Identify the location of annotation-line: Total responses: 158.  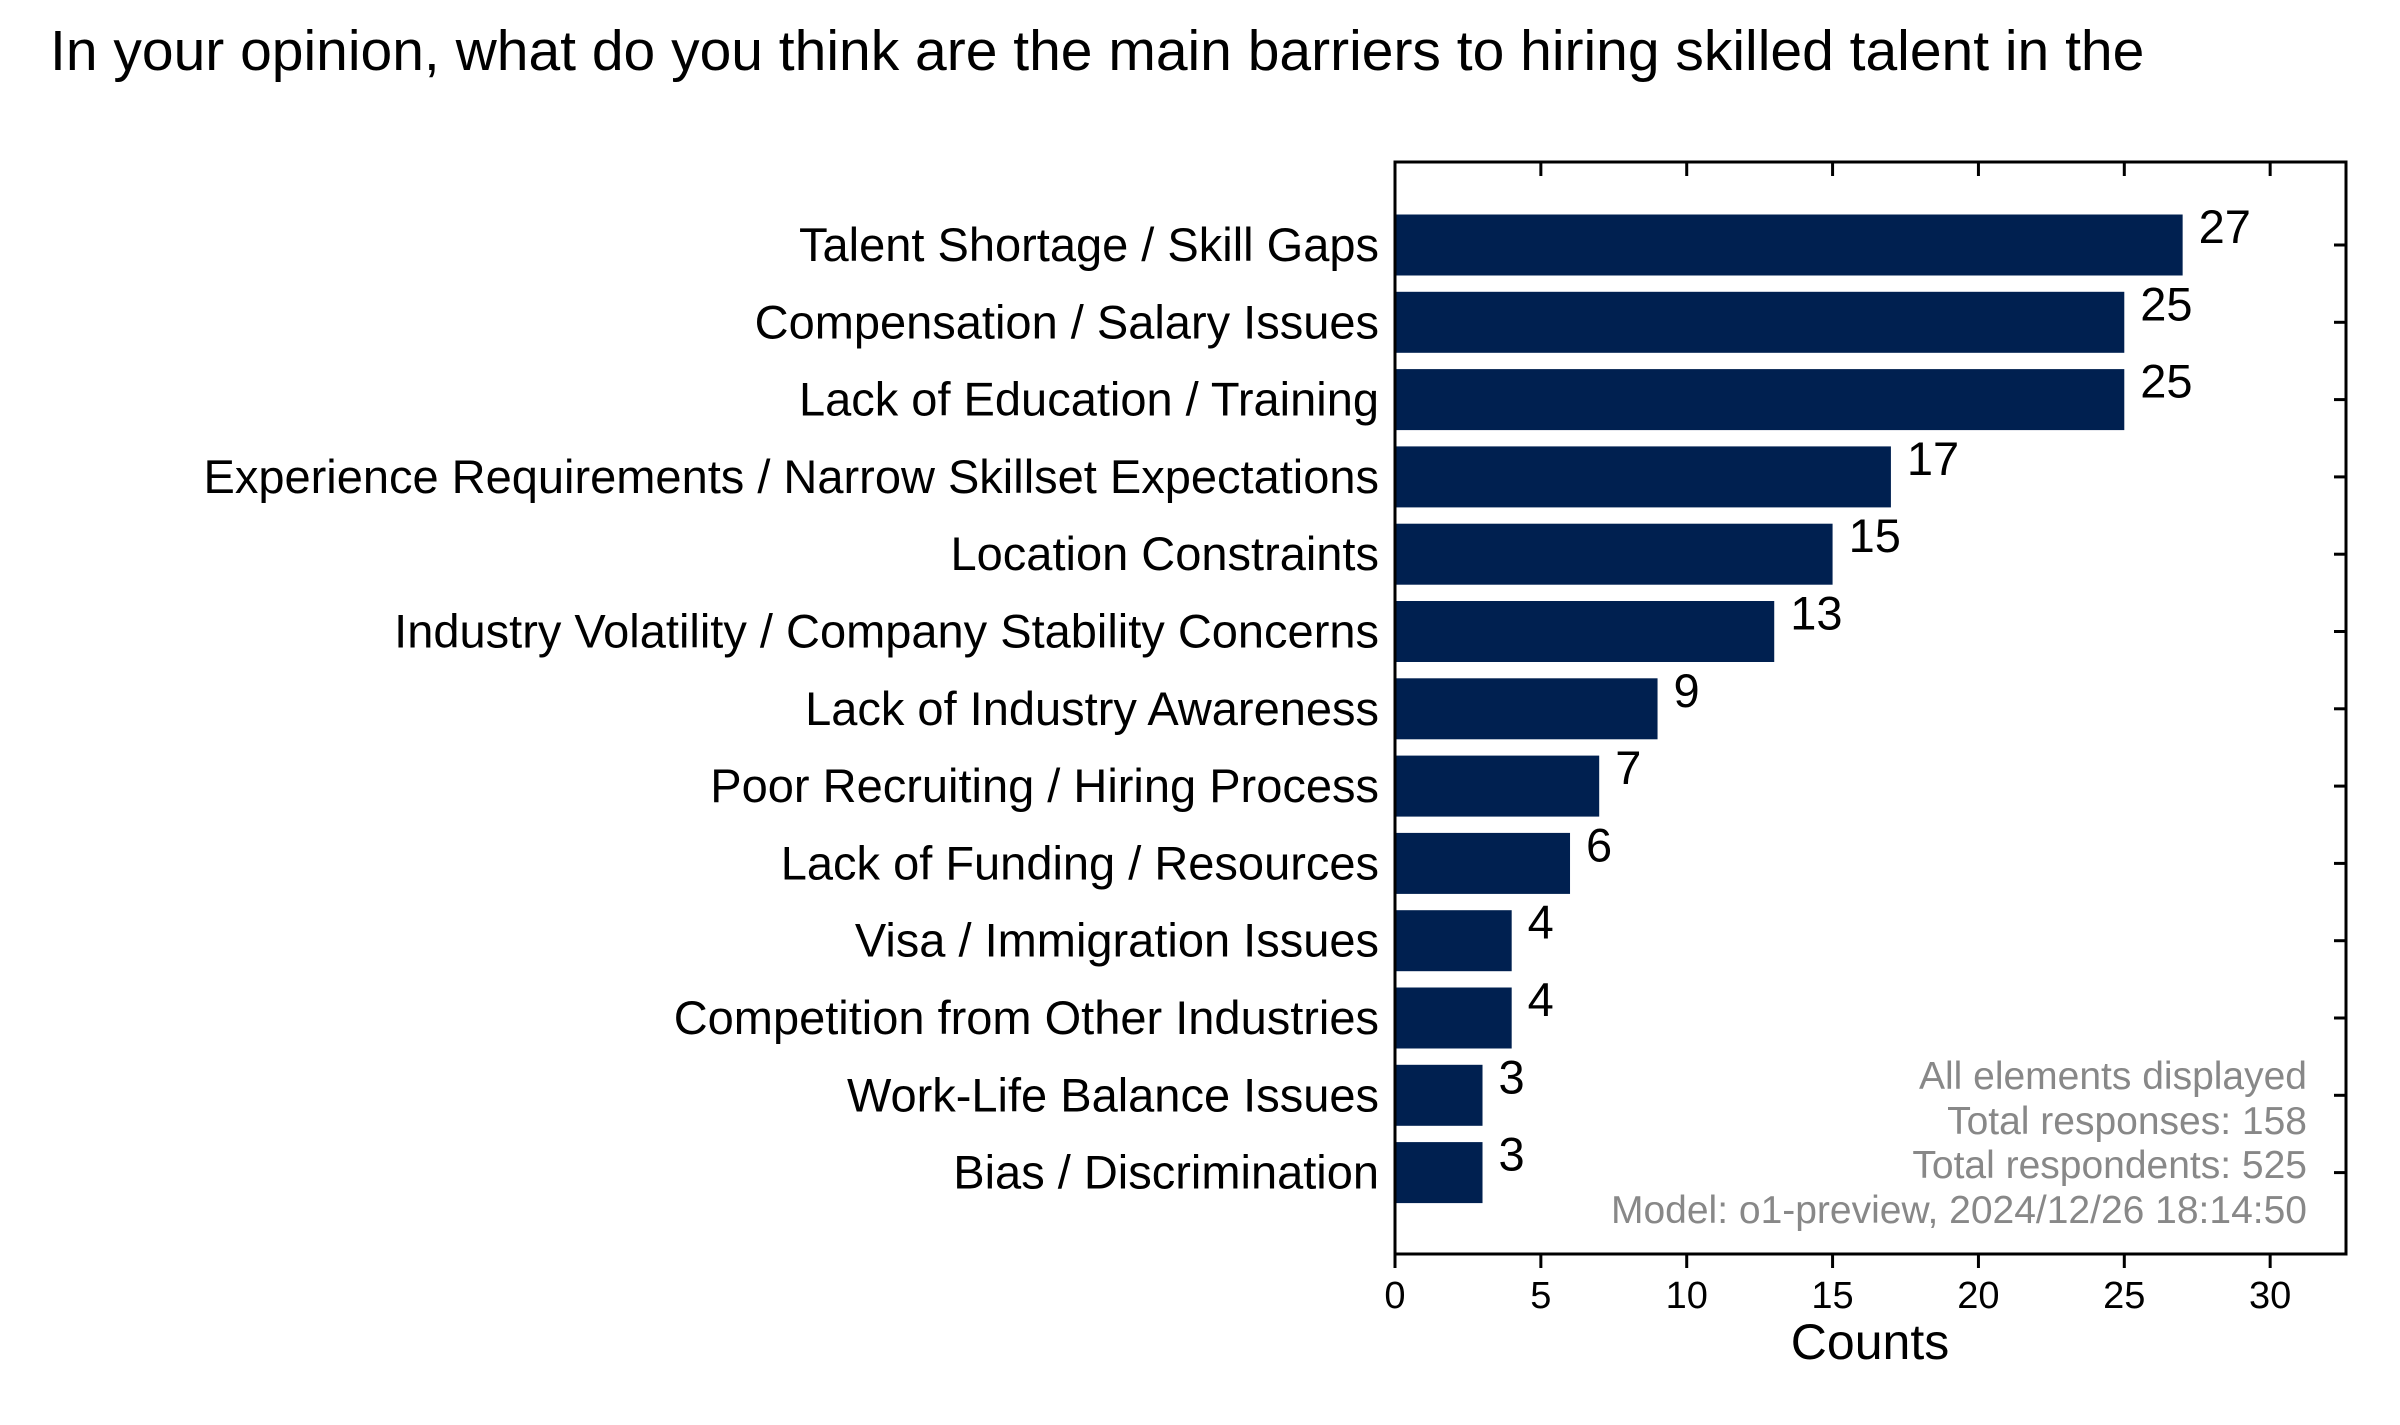
(2127, 1121).